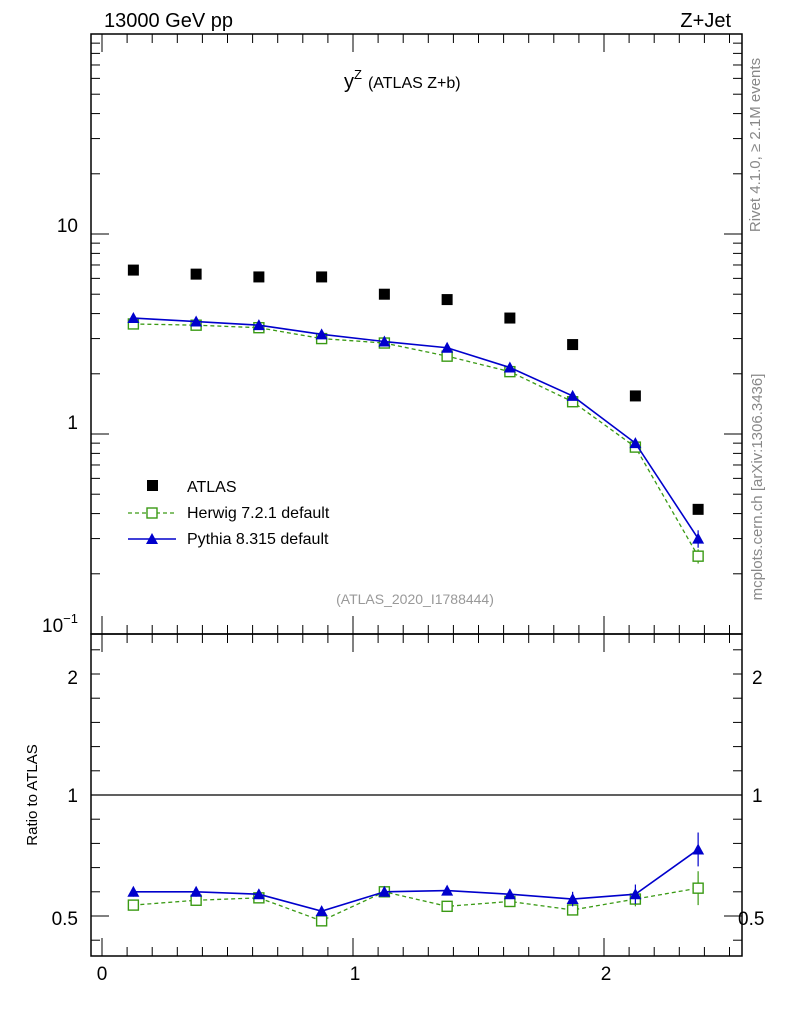 This screenshot has width=786, height=1024. I want to click on ratio-y-tick-label-right-1: 1, so click(757, 796).